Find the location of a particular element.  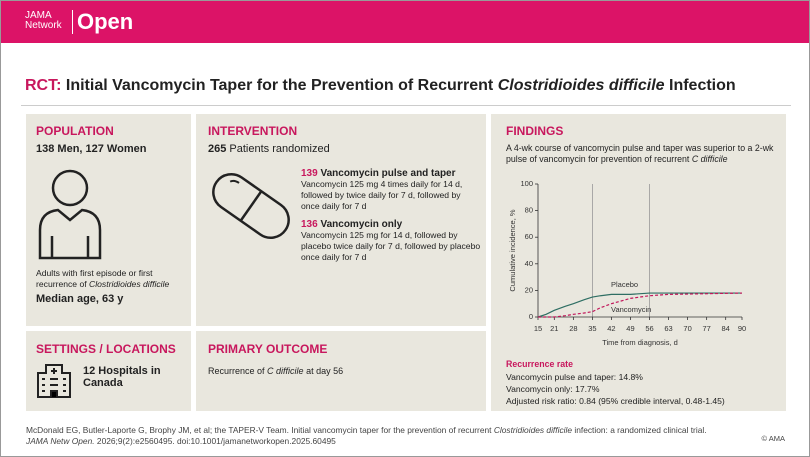

x-tick-label: 70 is located at coordinates (687, 328).